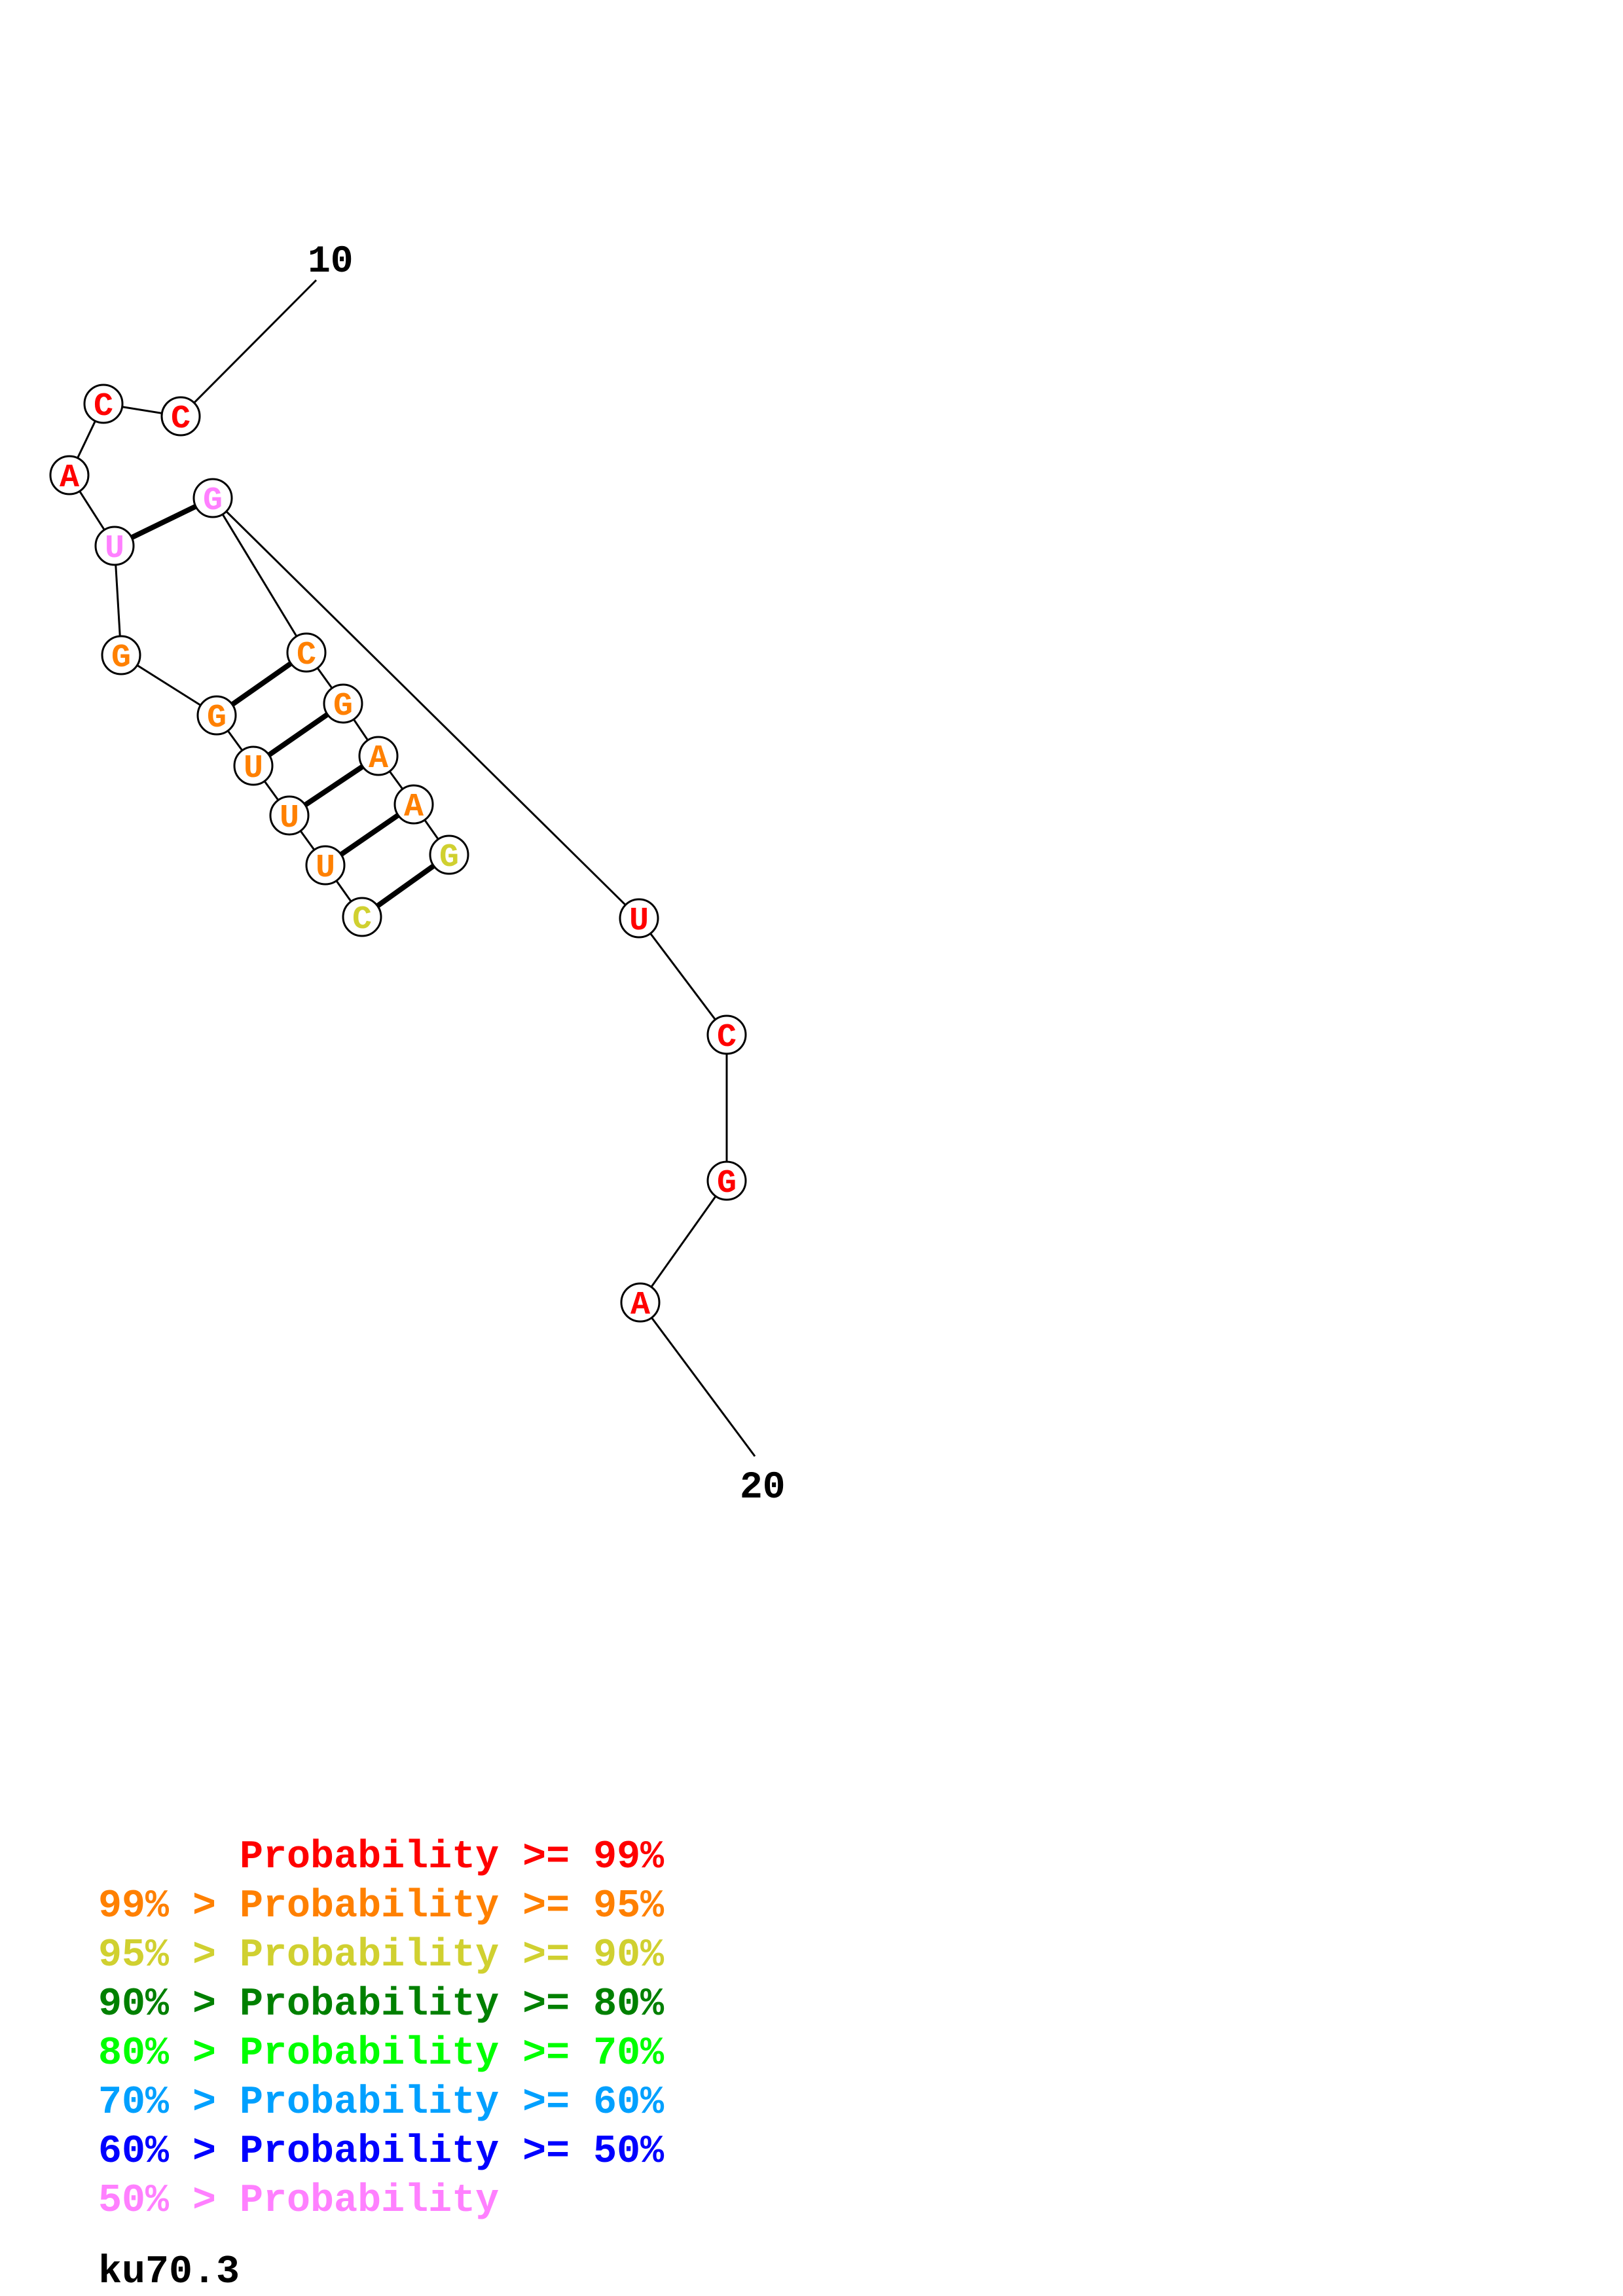  I want to click on position-label-20: 20, so click(763, 1488).